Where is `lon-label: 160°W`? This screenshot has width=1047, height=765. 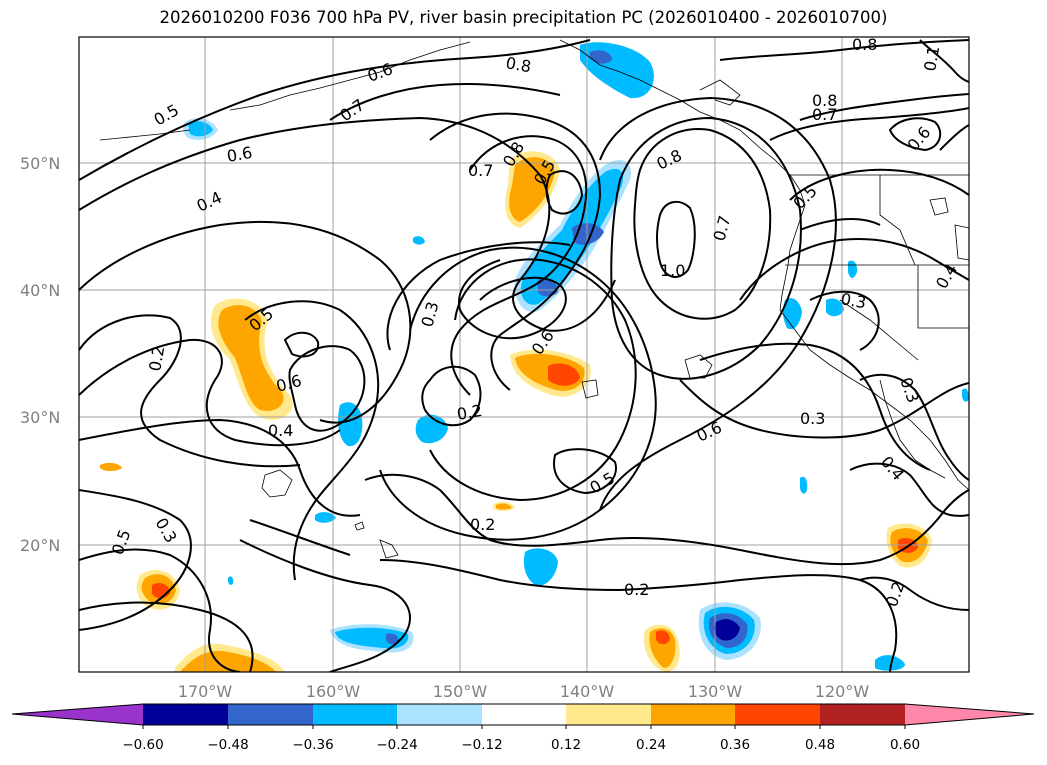 lon-label: 160°W is located at coordinates (333, 691).